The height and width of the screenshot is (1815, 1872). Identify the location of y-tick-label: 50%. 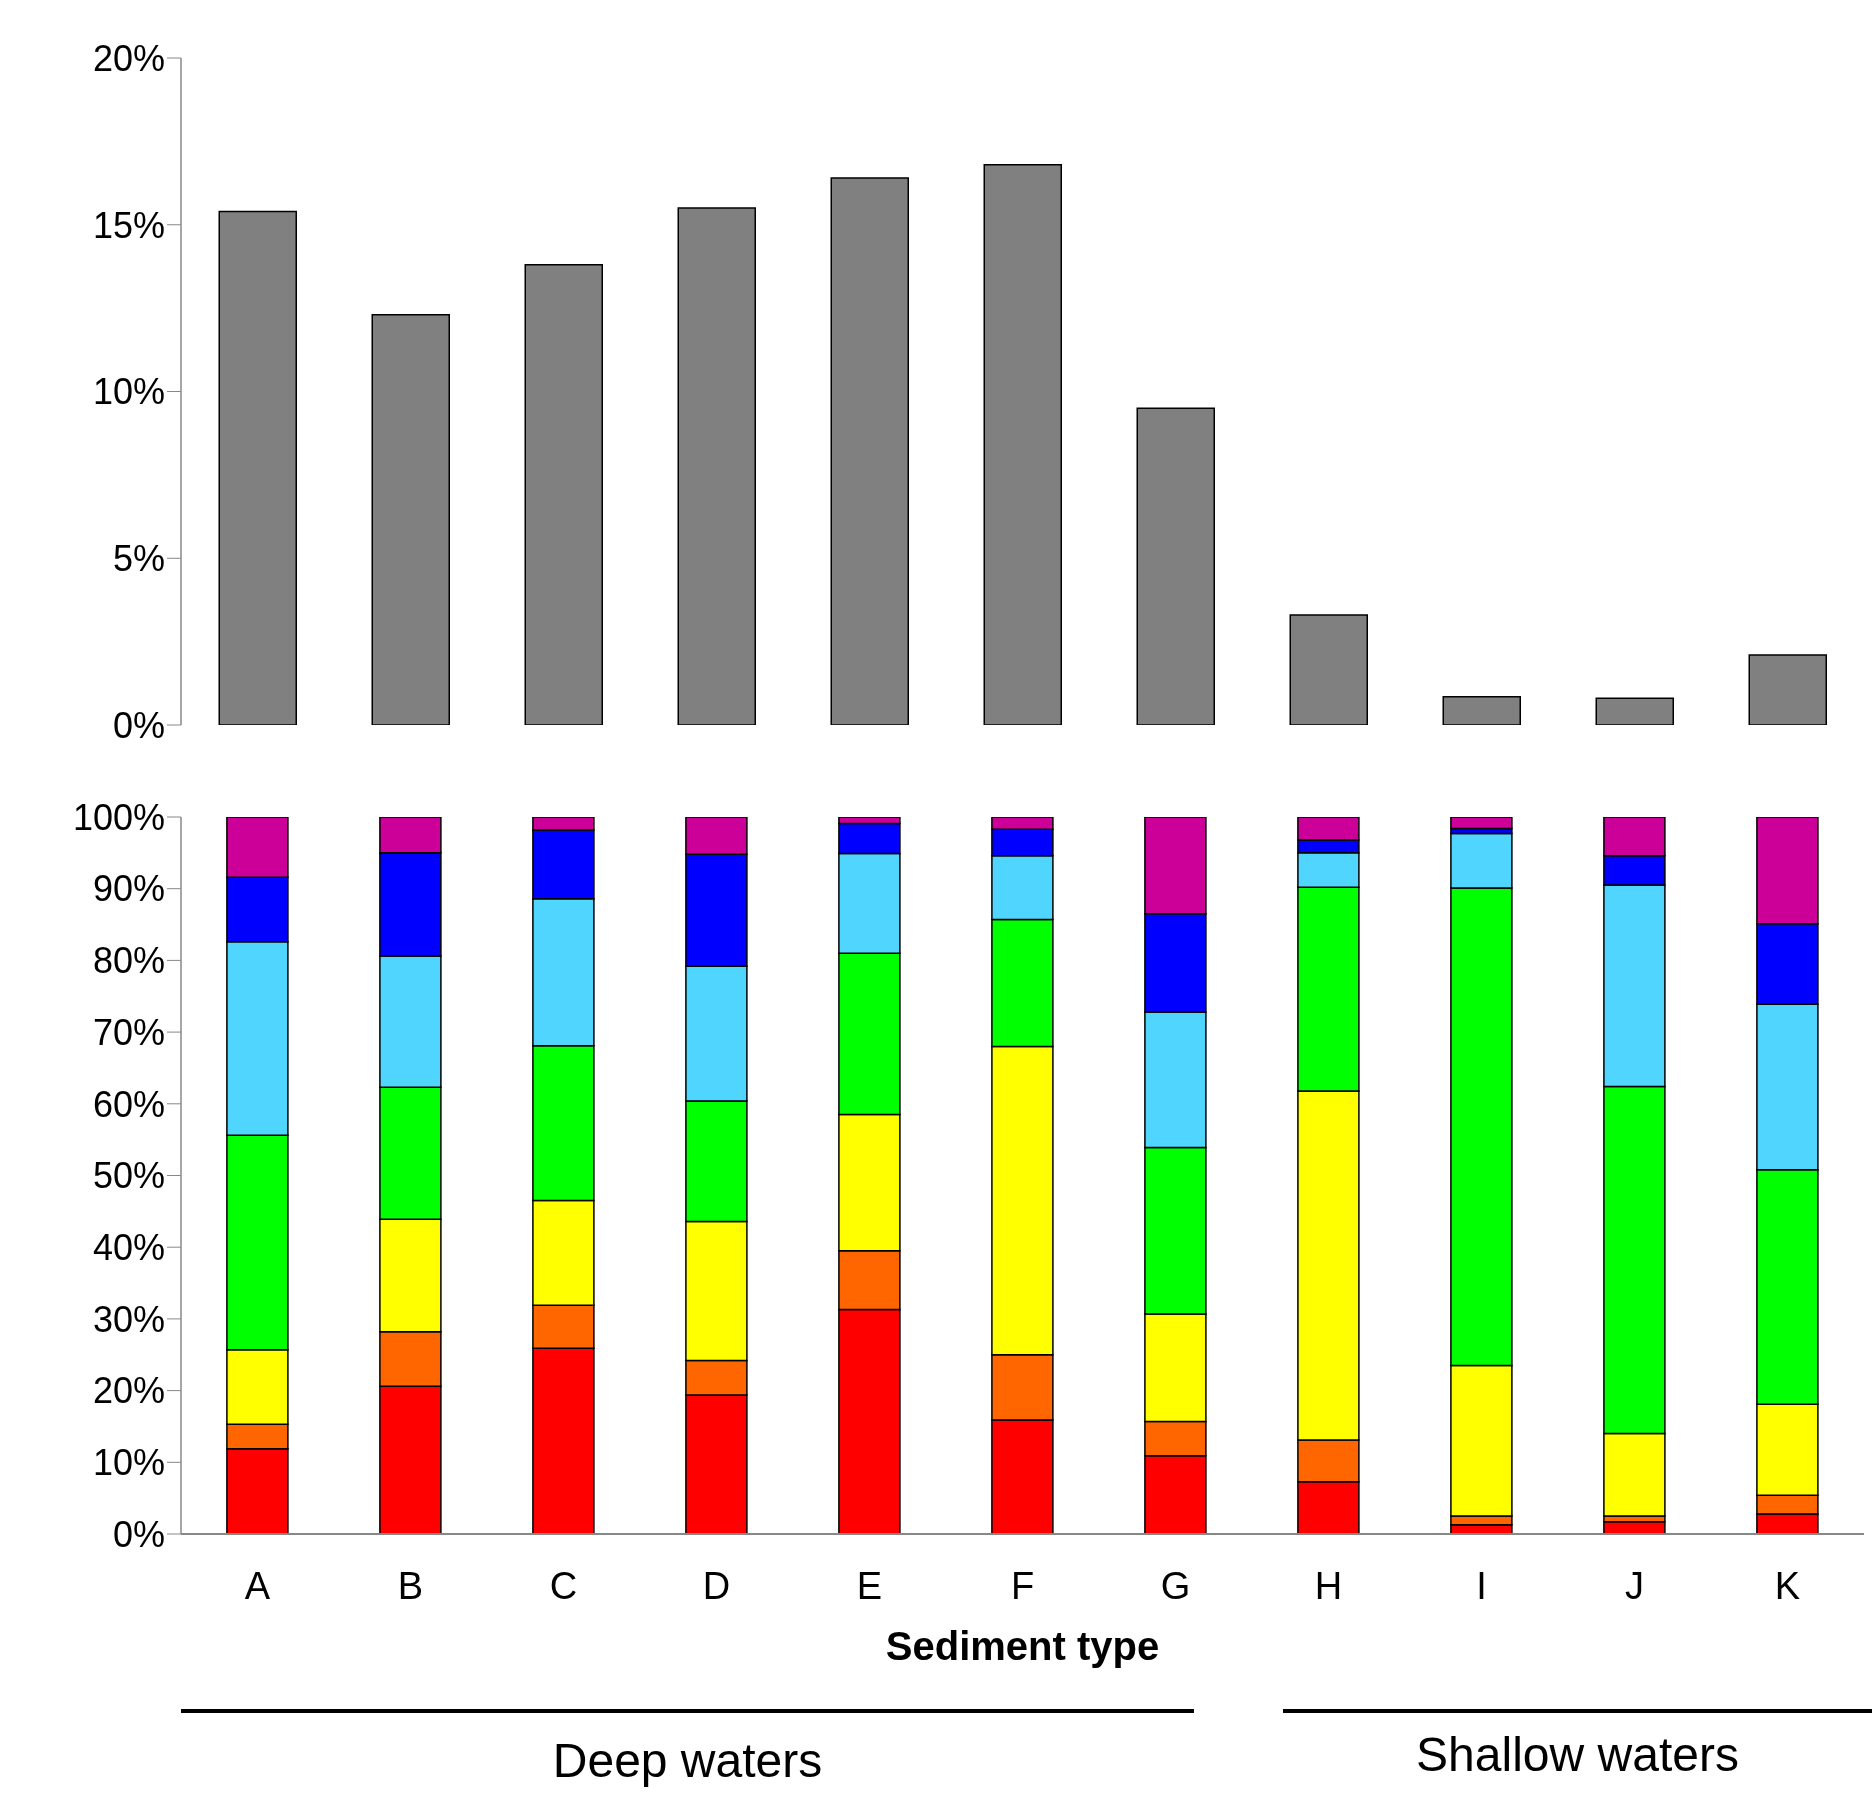
(128, 1176).